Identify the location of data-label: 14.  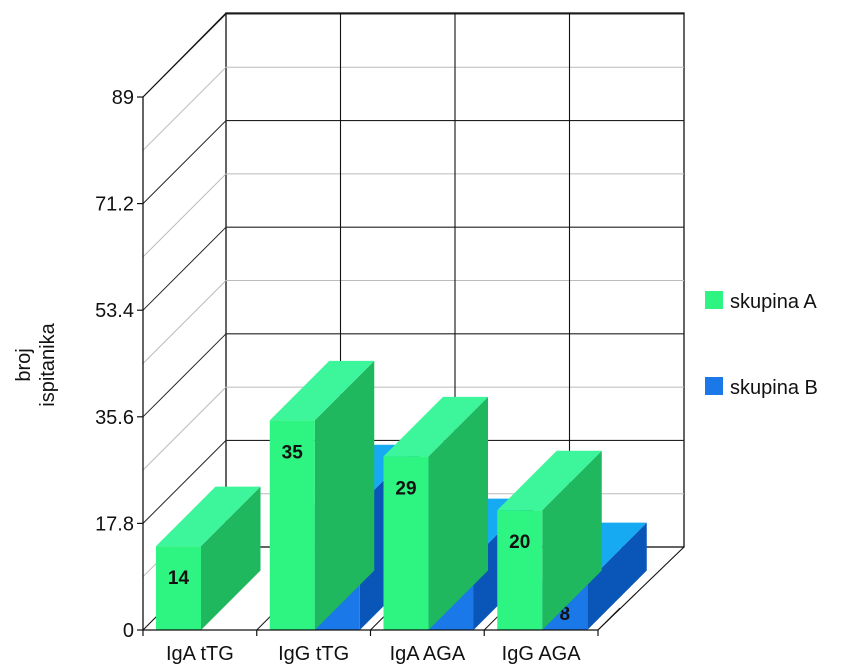
(179, 578).